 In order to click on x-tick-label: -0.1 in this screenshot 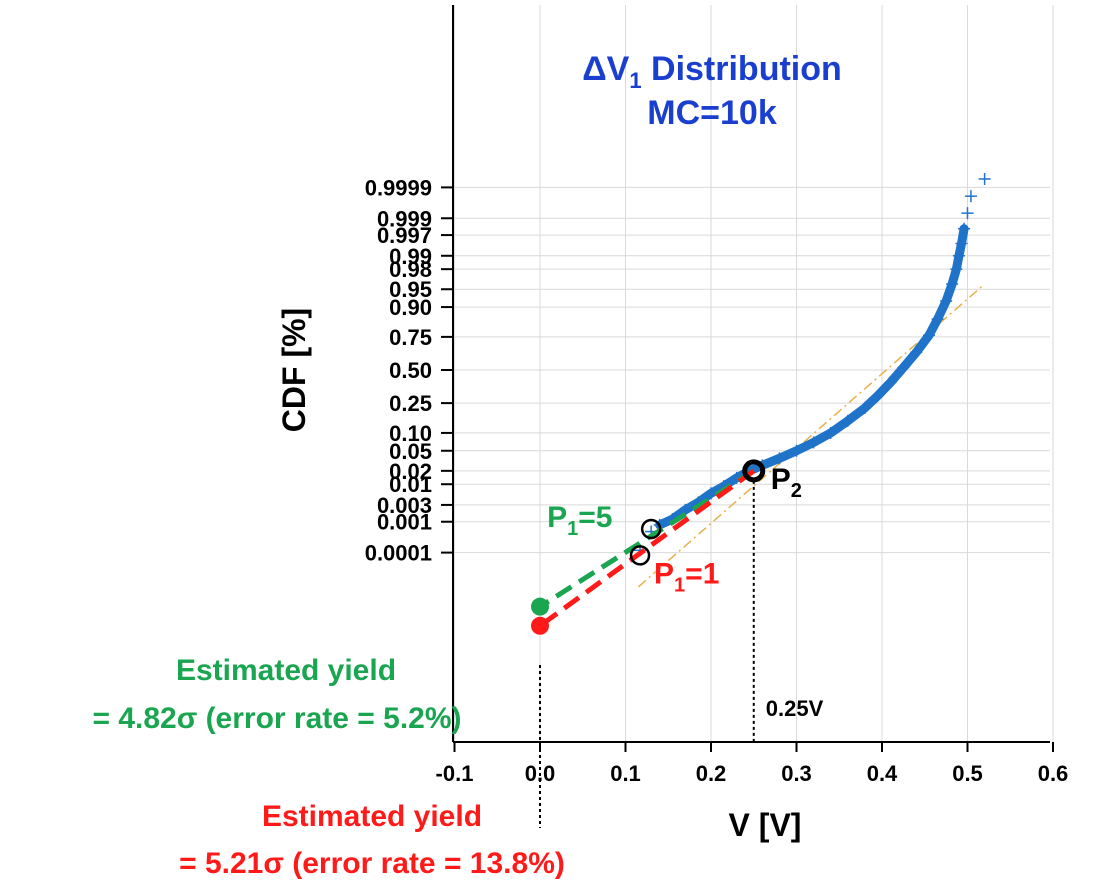, I will do `click(455, 773)`.